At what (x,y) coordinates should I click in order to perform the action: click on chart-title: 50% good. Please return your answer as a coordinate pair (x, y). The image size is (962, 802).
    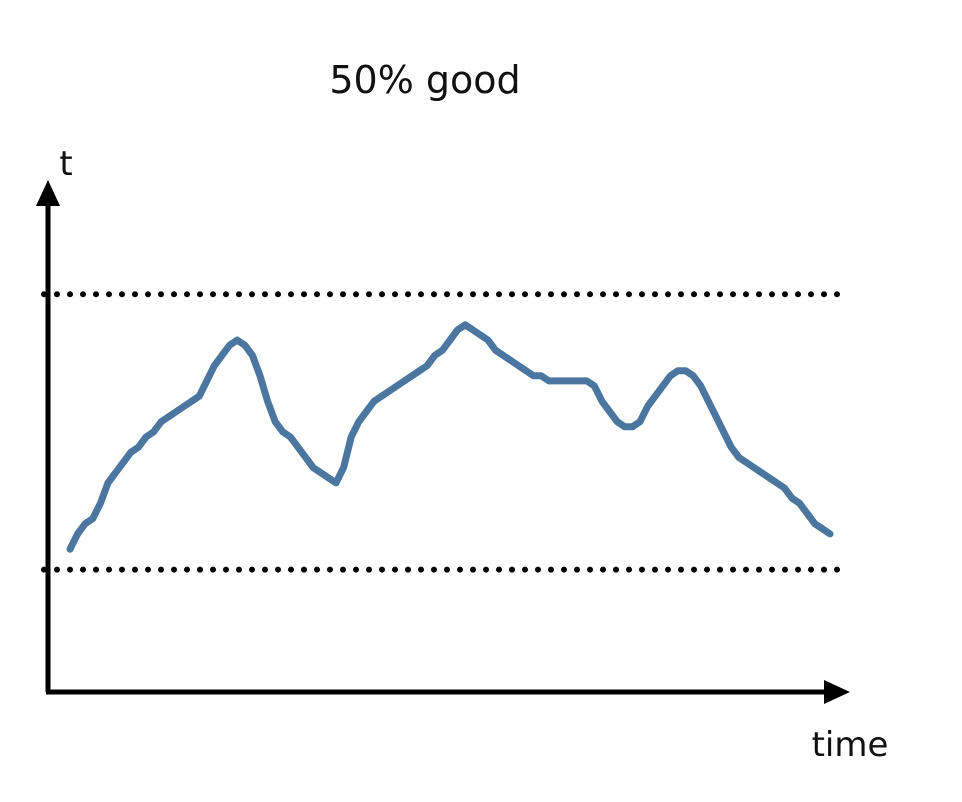
    Looking at the image, I should click on (424, 80).